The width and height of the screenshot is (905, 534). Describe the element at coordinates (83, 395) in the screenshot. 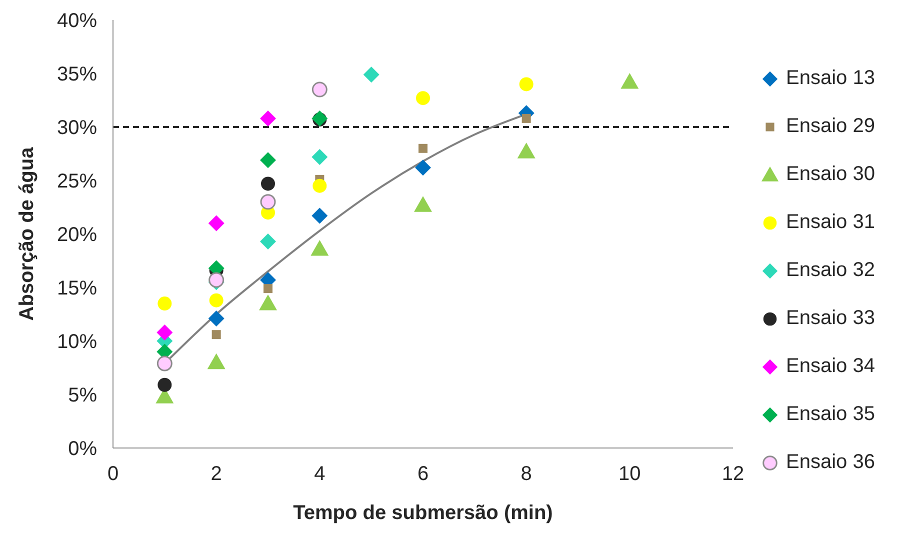

I see `y-tick-label: 5%` at that location.